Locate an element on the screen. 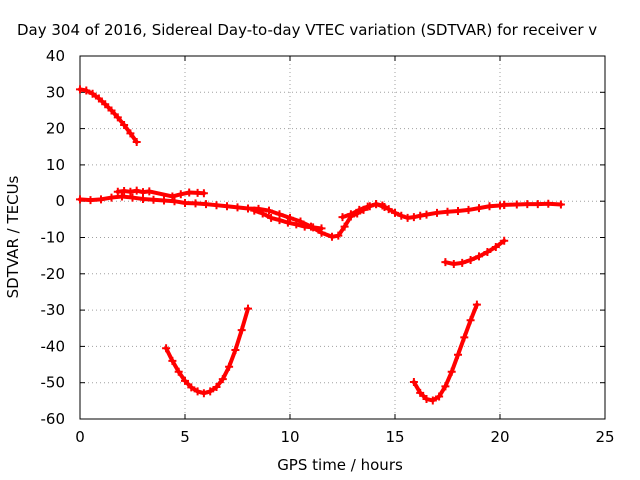 The height and width of the screenshot is (480, 640). x-tick-label: 10 is located at coordinates (289, 437).